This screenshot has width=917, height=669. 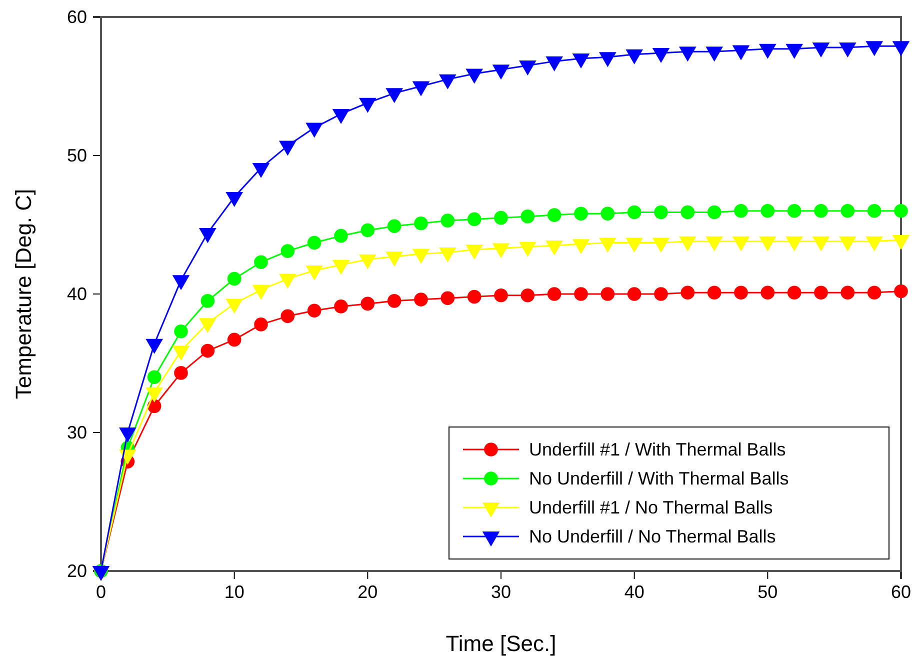 I want to click on legend-label: Underfill #1 / No Thermal Balls, so click(x=651, y=508).